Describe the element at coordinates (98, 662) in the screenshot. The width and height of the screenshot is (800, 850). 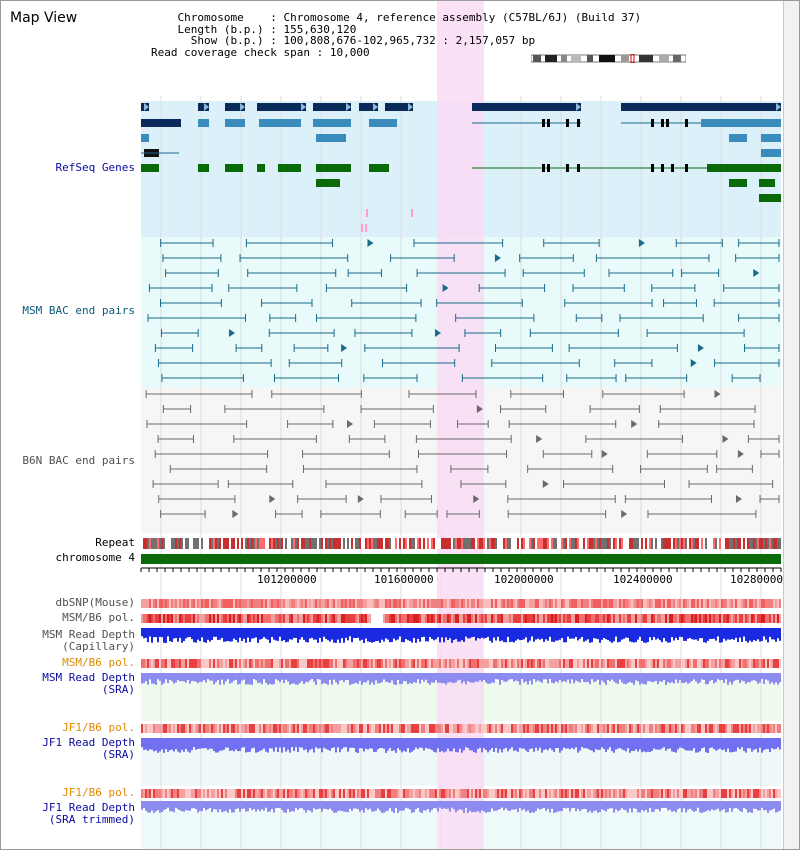
I see `track-label-msm-b6-pol-sra: MSM/B6 pol.` at that location.